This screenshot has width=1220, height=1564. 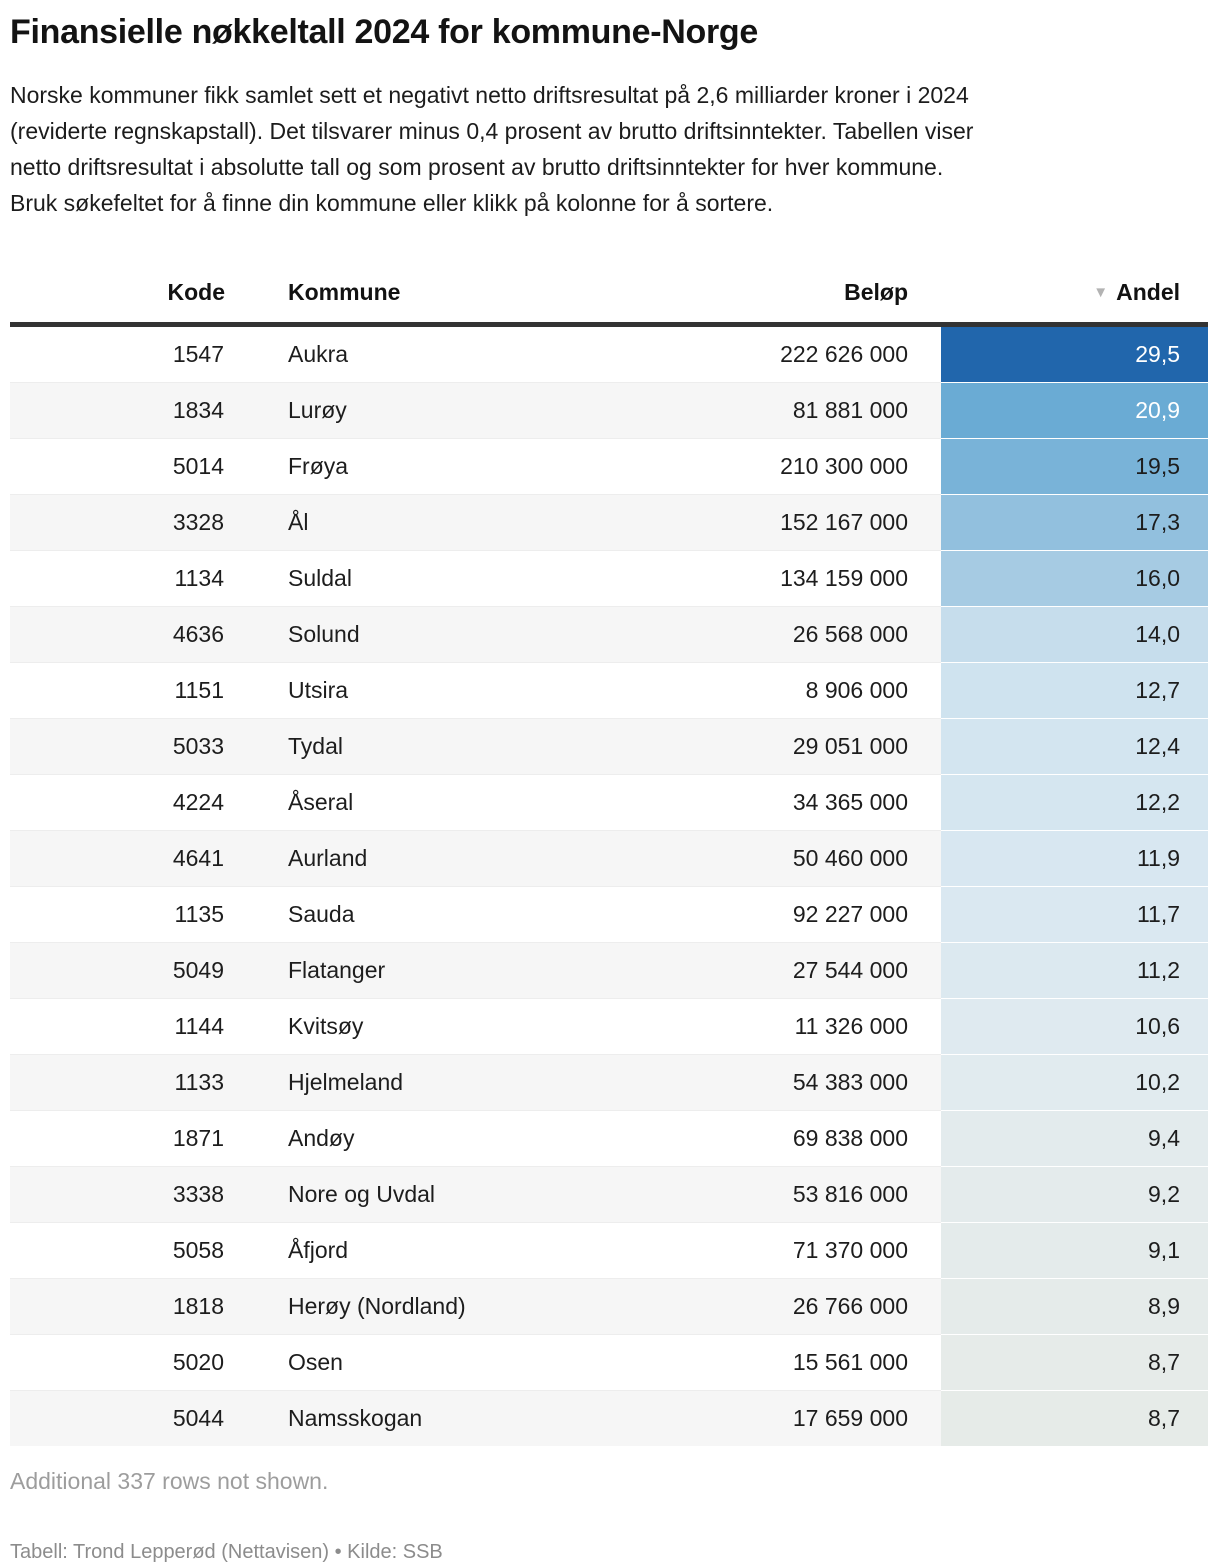 What do you see at coordinates (117, 466) in the screenshot?
I see `cell-kode: 5014` at bounding box center [117, 466].